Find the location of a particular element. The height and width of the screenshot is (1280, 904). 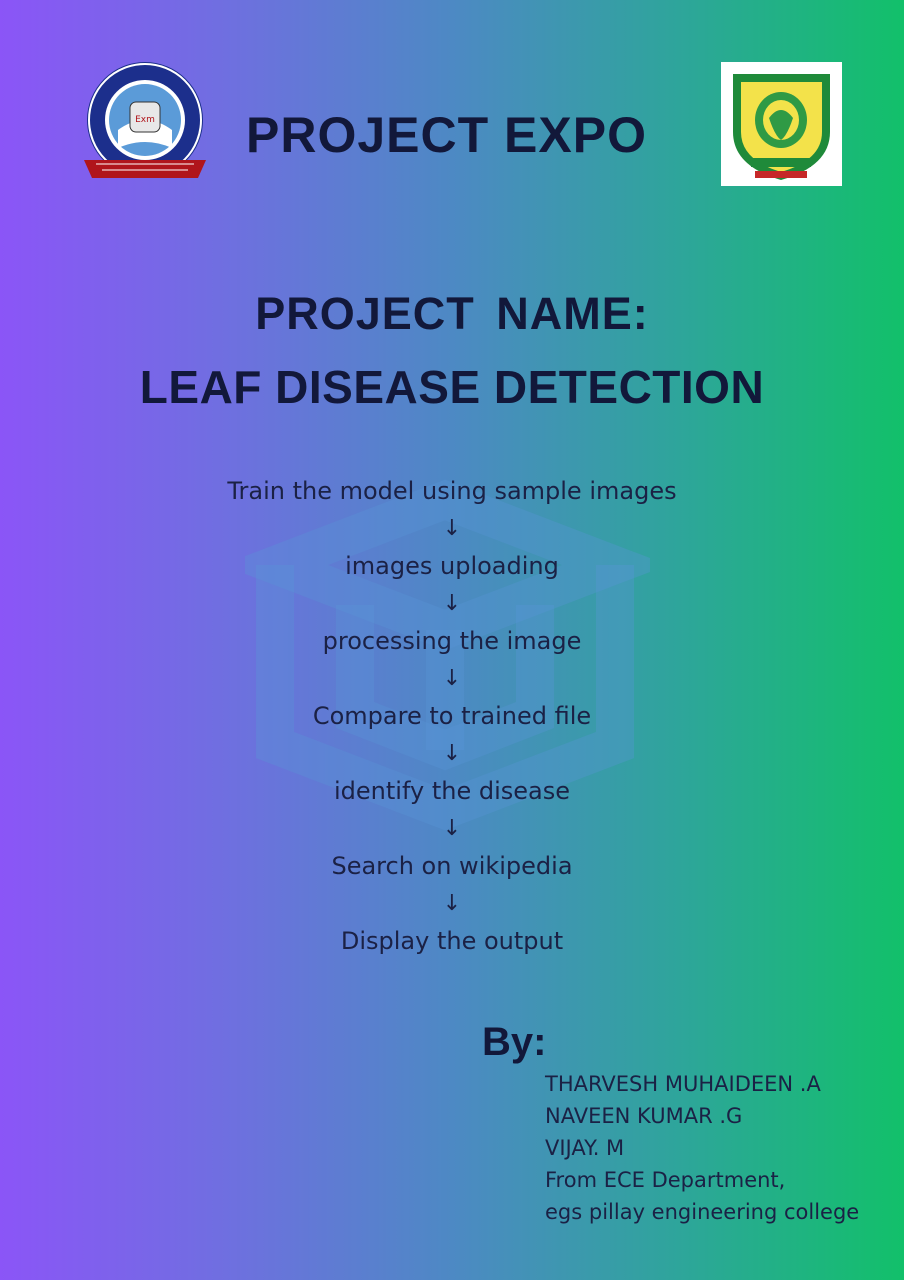

flow-step-2: images uploading is located at coordinates (452, 566).